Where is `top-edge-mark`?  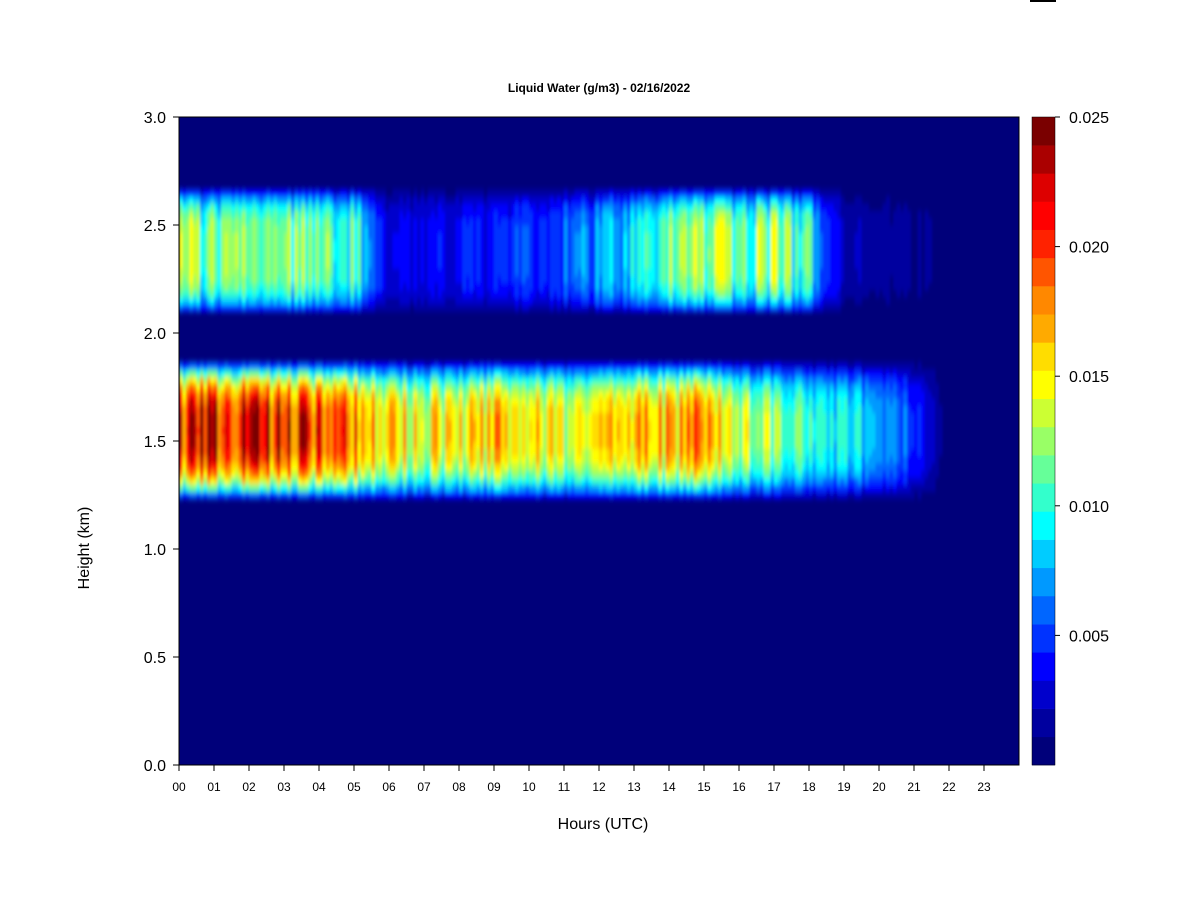 top-edge-mark is located at coordinates (1043, 1).